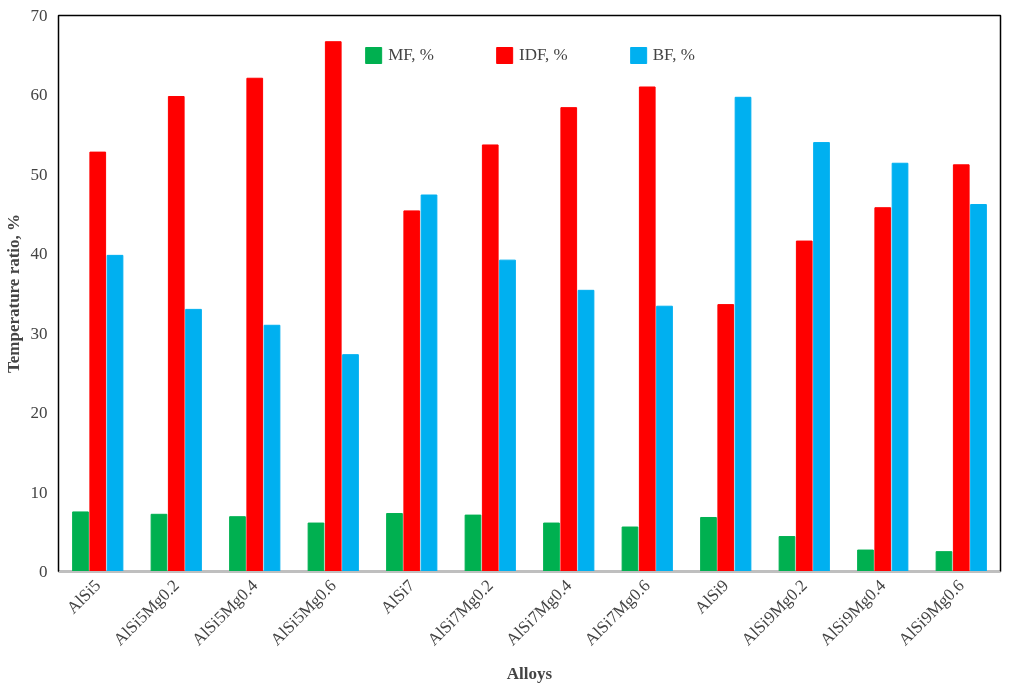  I want to click on y-tick-label: 70, so click(39, 15).